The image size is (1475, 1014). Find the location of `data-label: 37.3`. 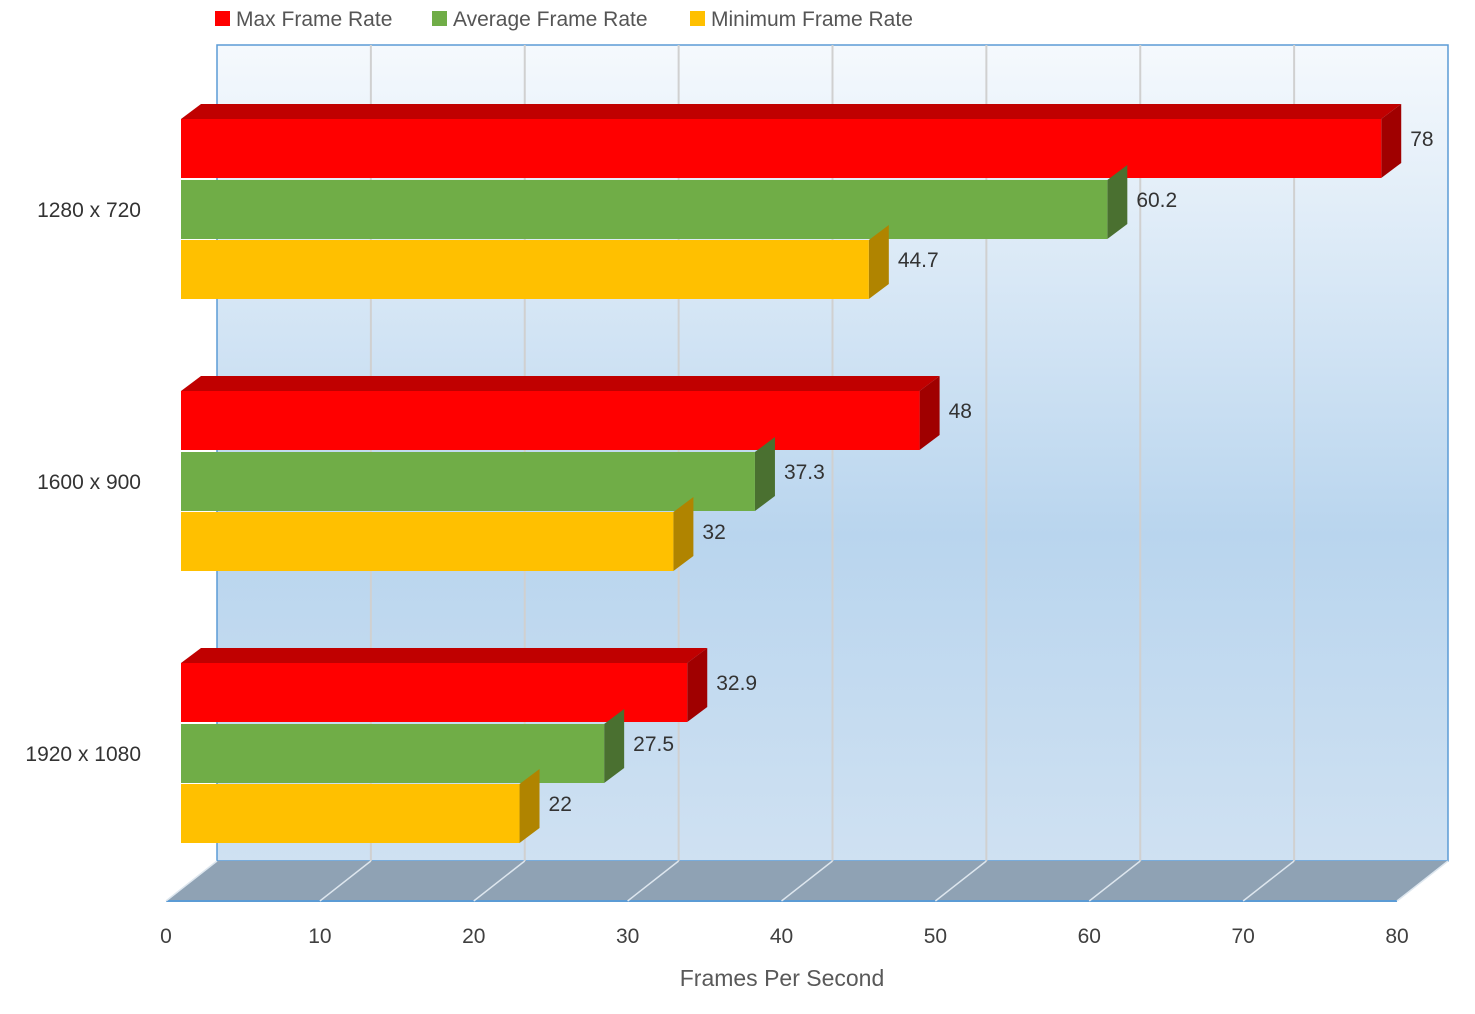

data-label: 37.3 is located at coordinates (804, 472).